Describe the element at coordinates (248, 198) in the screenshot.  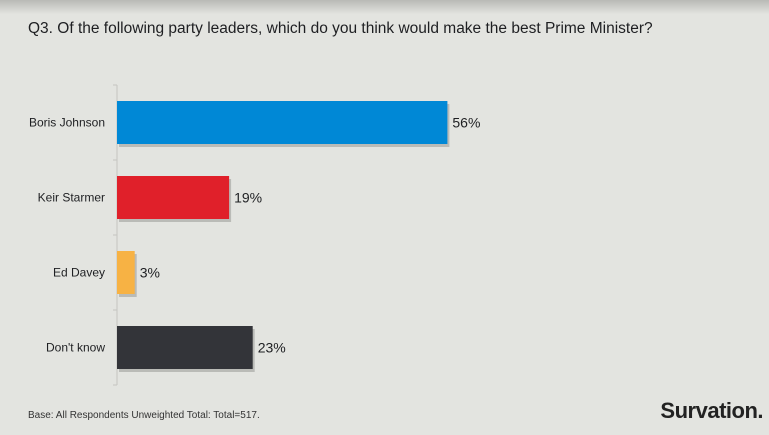
I see `value-label: 19%` at that location.